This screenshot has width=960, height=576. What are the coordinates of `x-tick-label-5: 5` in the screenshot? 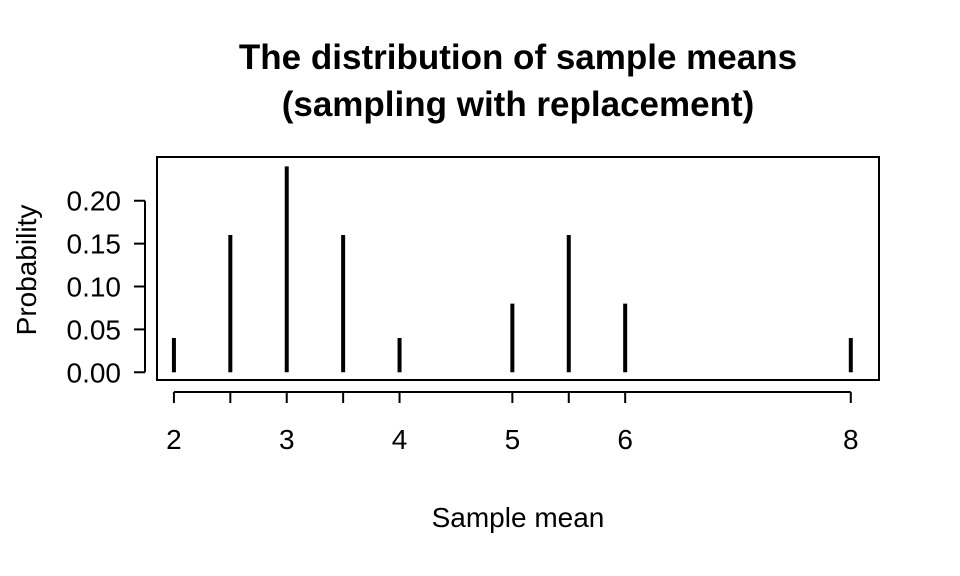 It's located at (513, 439).